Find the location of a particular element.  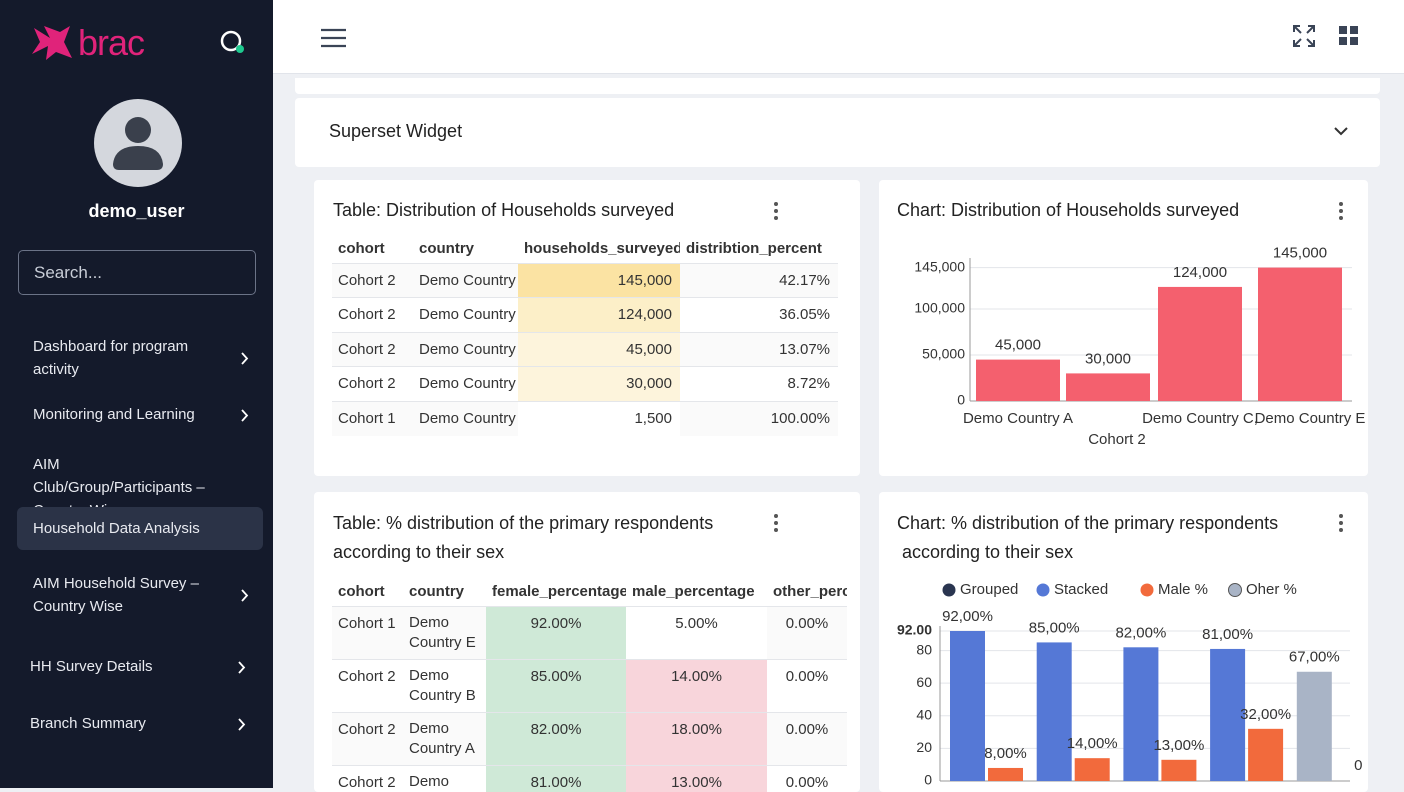

data-label: 13,00% is located at coordinates (1178, 745).